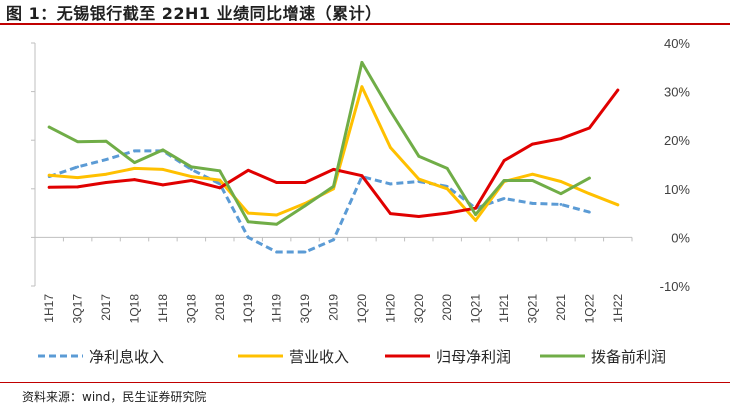 The height and width of the screenshot is (407, 730). I want to click on x-tick-label: 2021, so click(561, 307).